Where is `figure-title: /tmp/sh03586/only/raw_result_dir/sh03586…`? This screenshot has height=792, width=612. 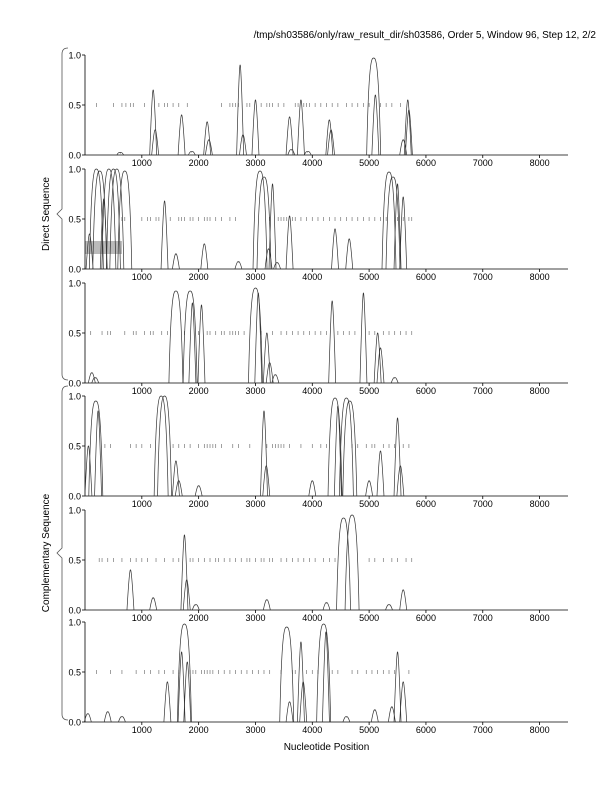 figure-title: /tmp/sh03586/only/raw_result_dir/sh03586… is located at coordinates (424, 35).